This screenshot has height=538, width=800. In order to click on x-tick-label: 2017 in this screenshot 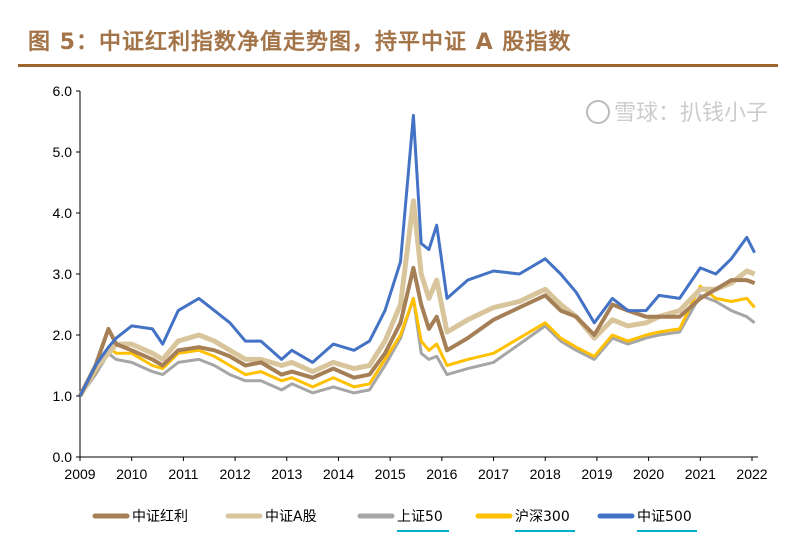, I will do `click(493, 474)`.